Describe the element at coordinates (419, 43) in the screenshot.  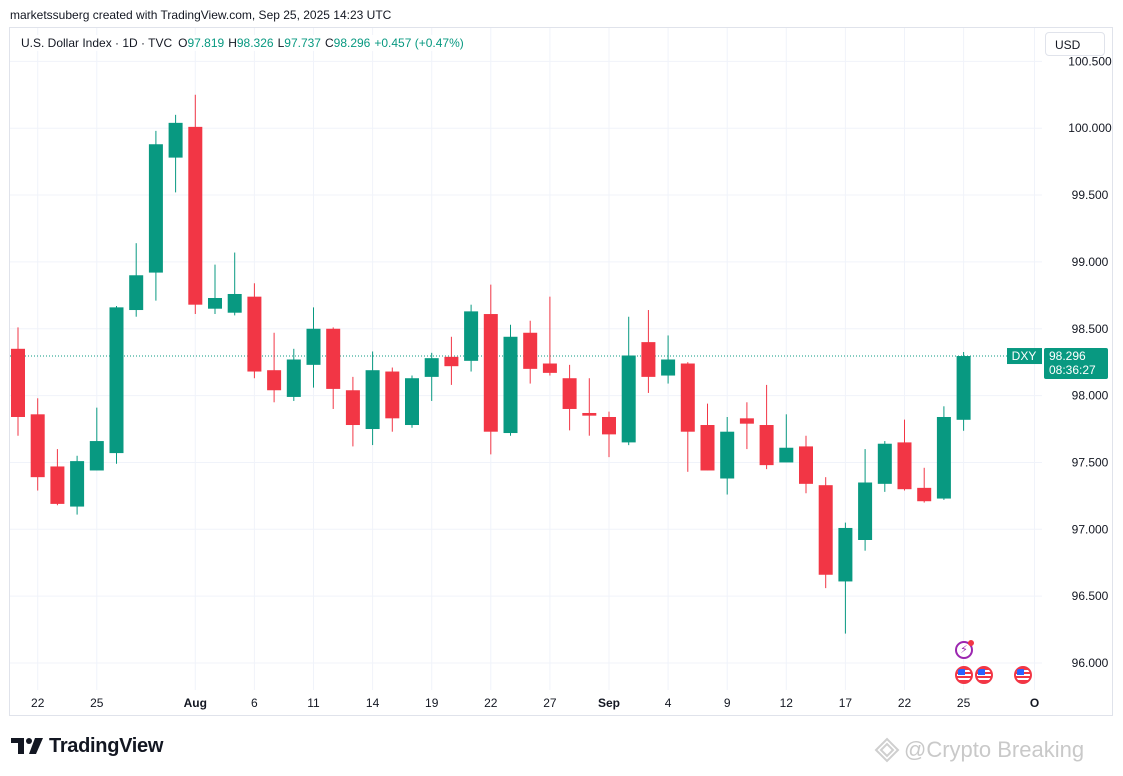
I see `change-value: +0.457 (+0.47%)` at that location.